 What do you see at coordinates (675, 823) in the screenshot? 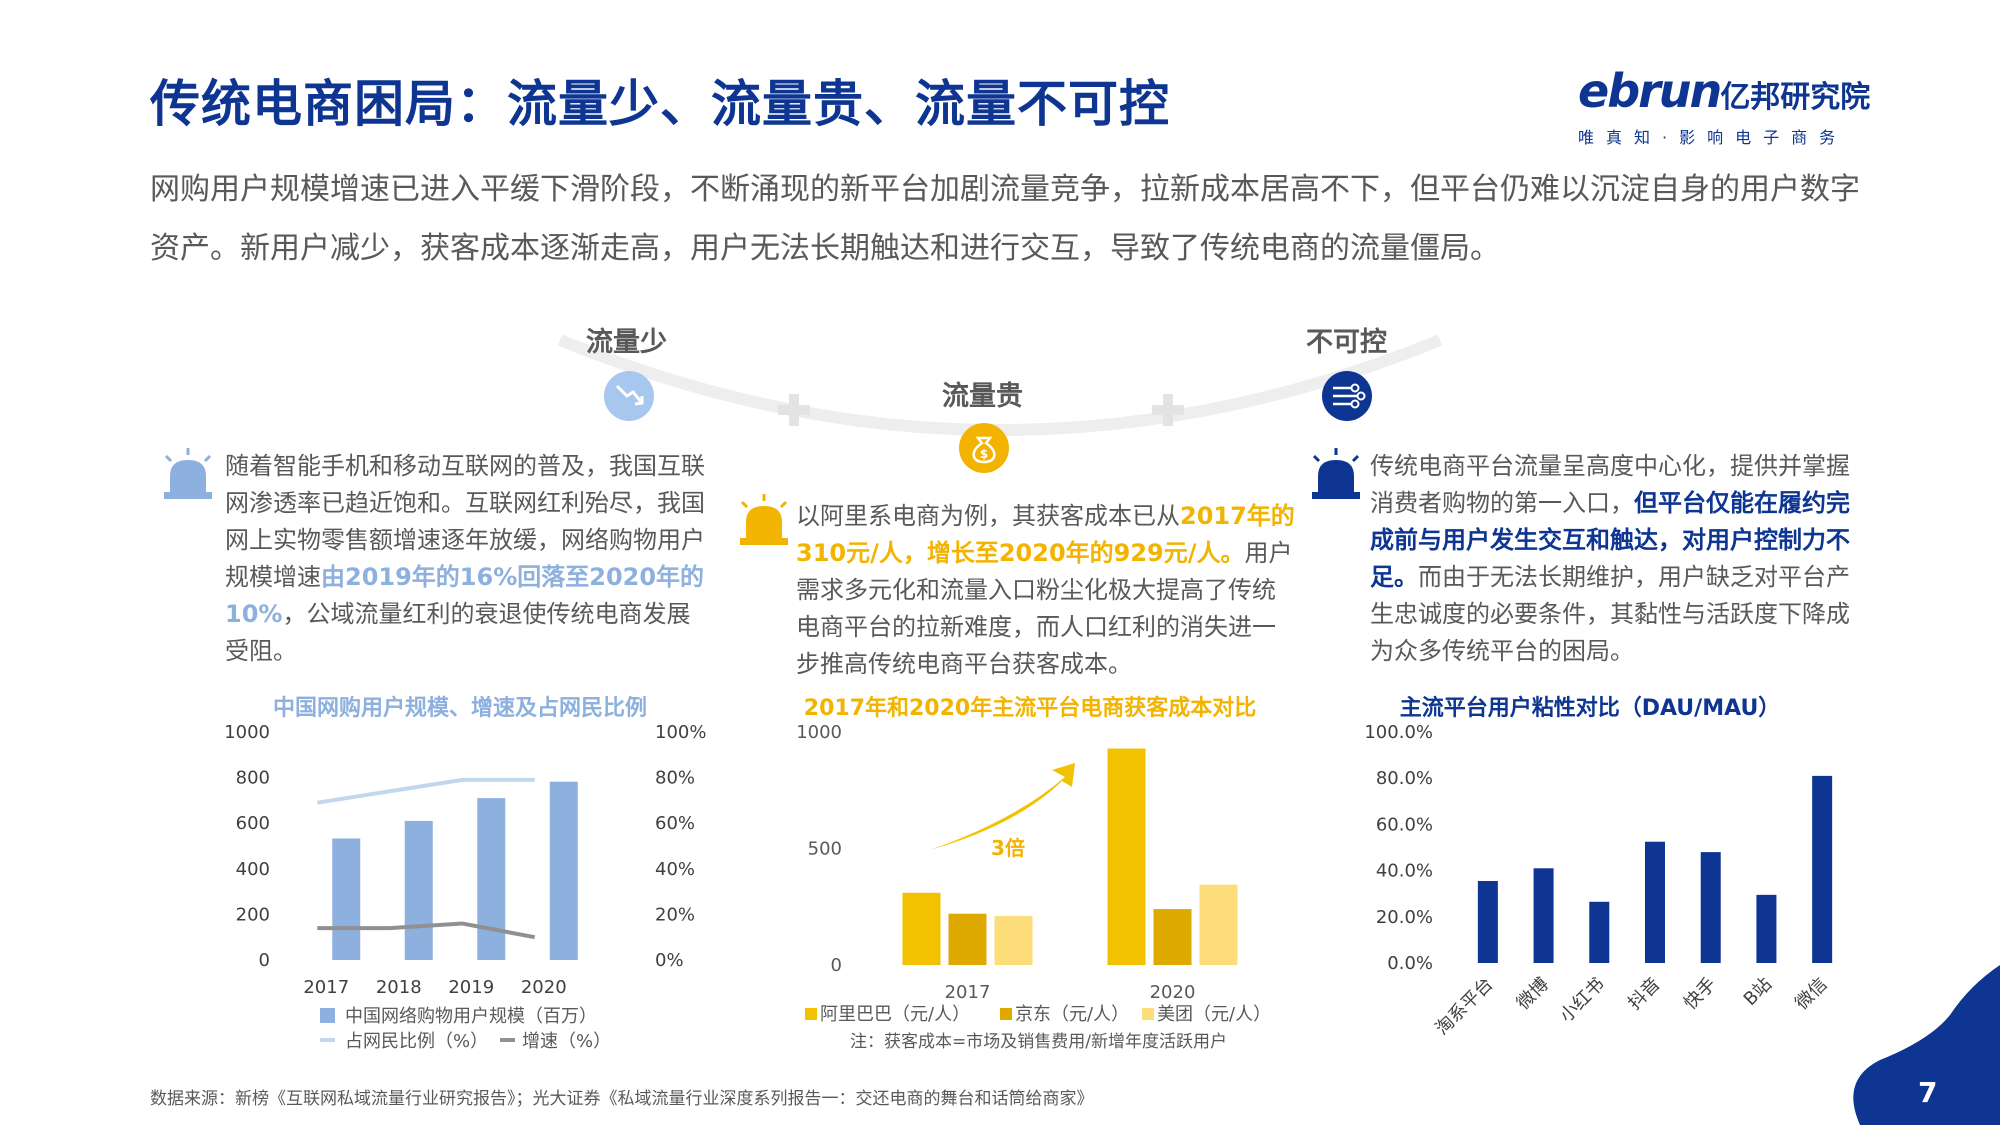
I see `chart1-y2-tick: 60%` at bounding box center [675, 823].